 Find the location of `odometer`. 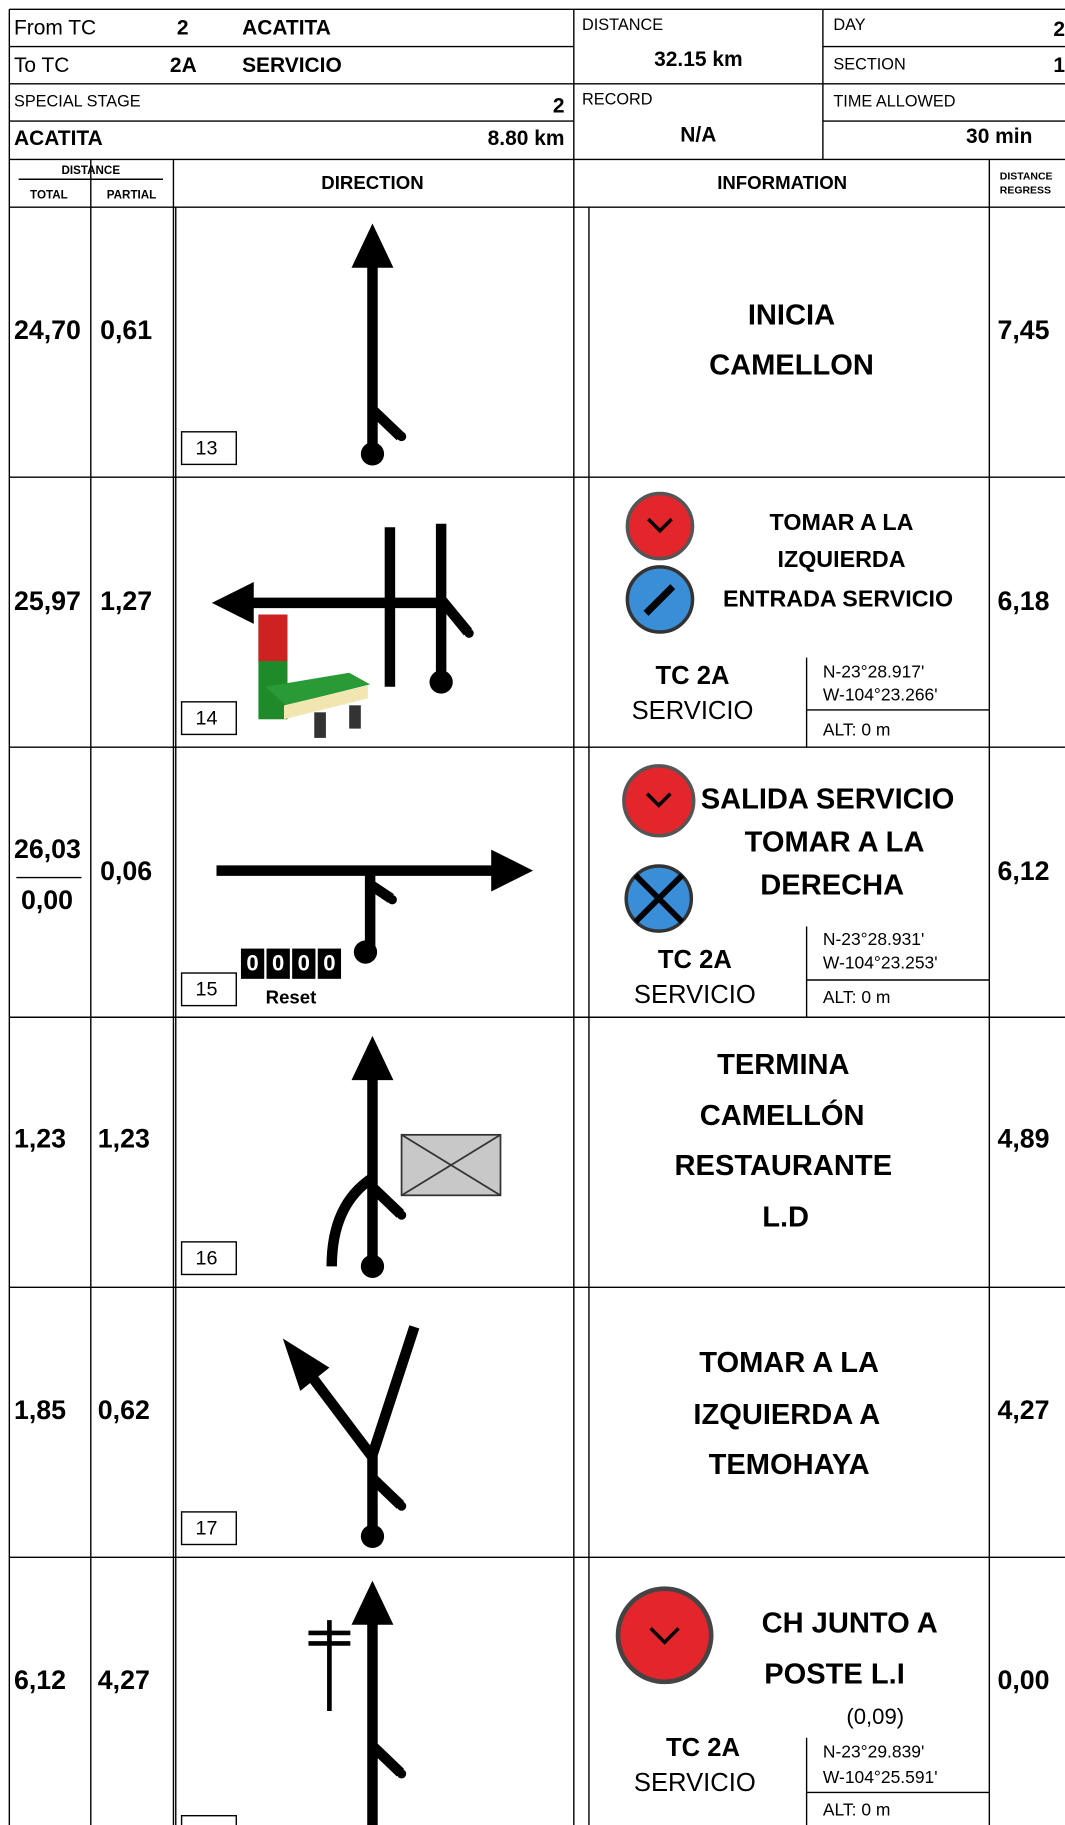

odometer is located at coordinates (291, 963).